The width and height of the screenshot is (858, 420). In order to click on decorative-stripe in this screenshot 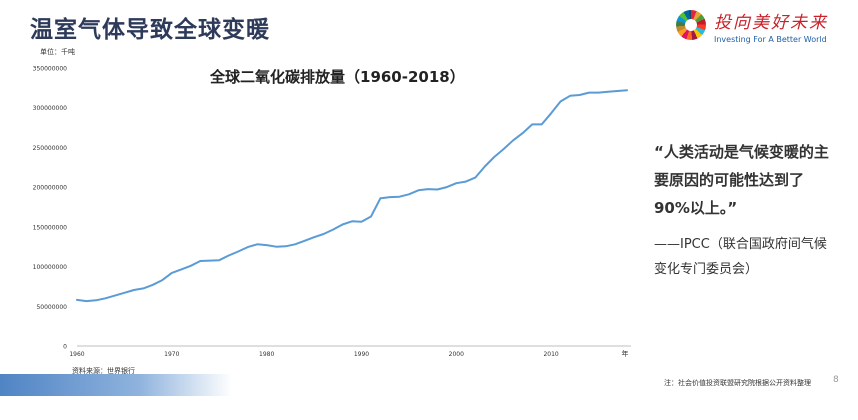, I will do `click(116, 385)`.